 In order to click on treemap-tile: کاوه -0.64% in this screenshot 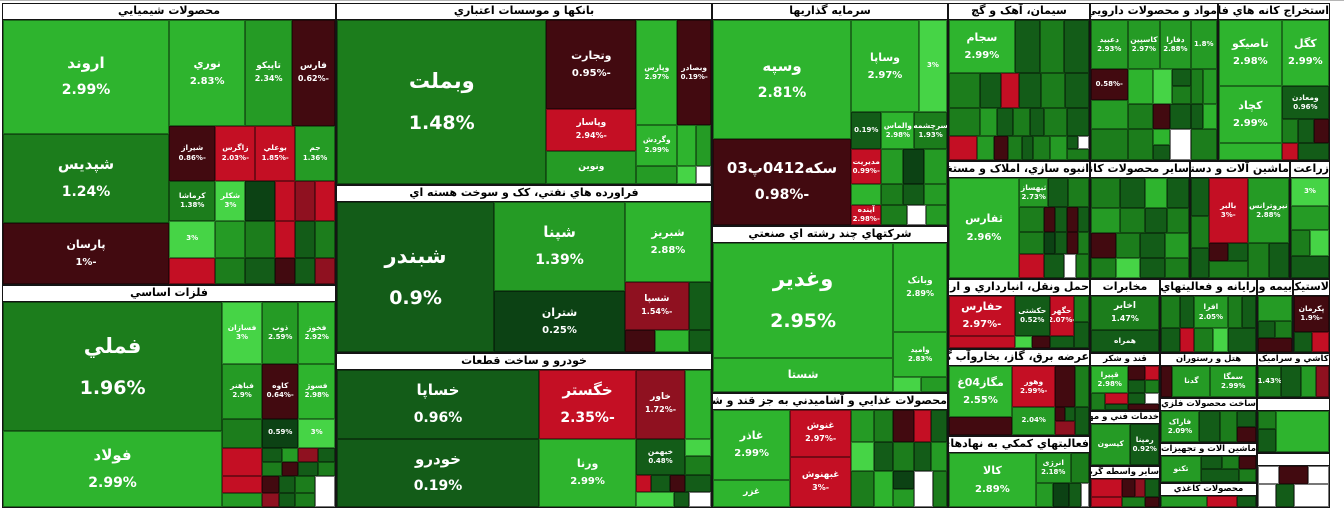, I will do `click(280, 391)`.